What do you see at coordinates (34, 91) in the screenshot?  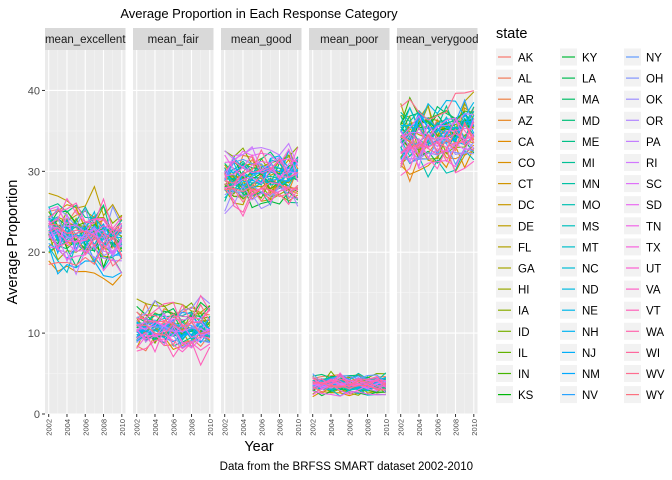 I see `y-tick-label: 40` at bounding box center [34, 91].